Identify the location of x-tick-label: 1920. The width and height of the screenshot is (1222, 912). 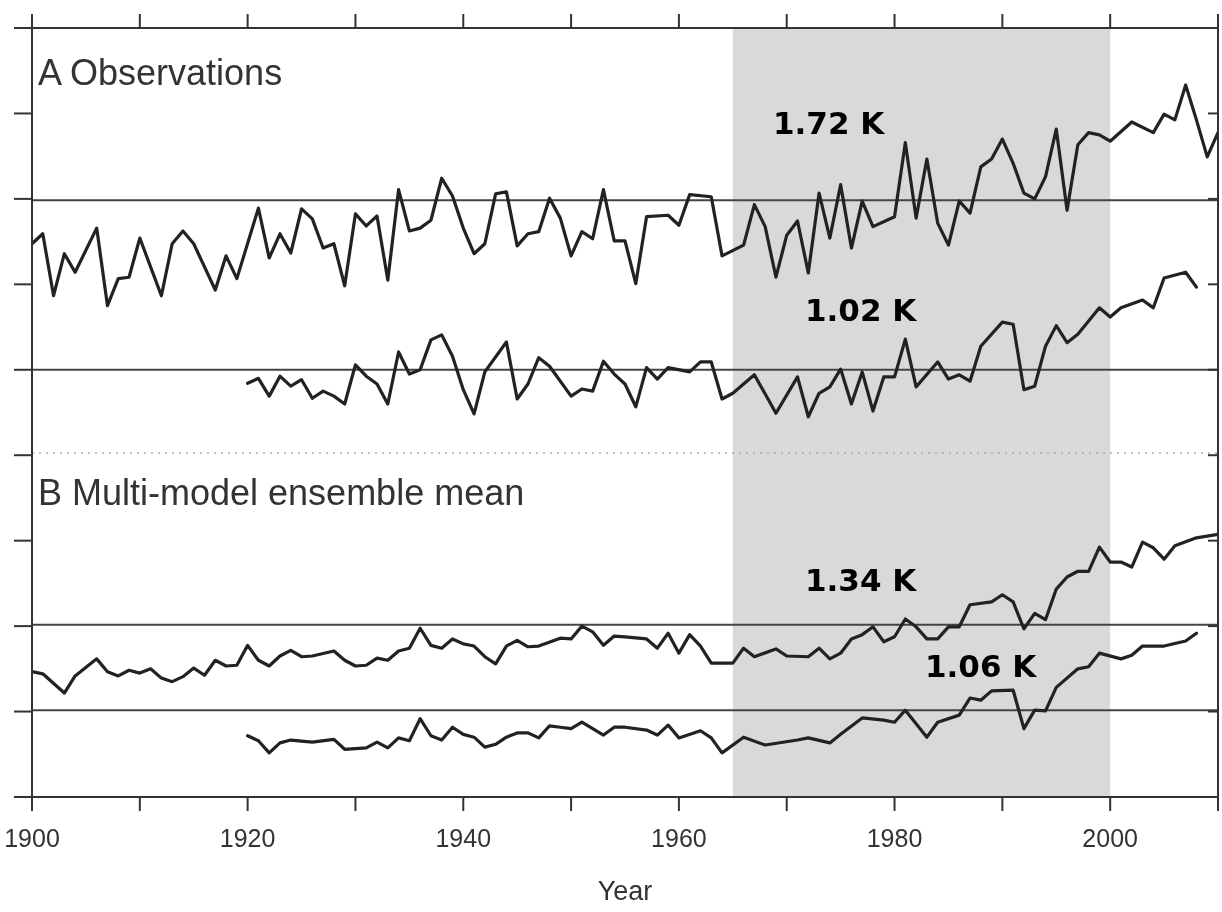
(247, 838).